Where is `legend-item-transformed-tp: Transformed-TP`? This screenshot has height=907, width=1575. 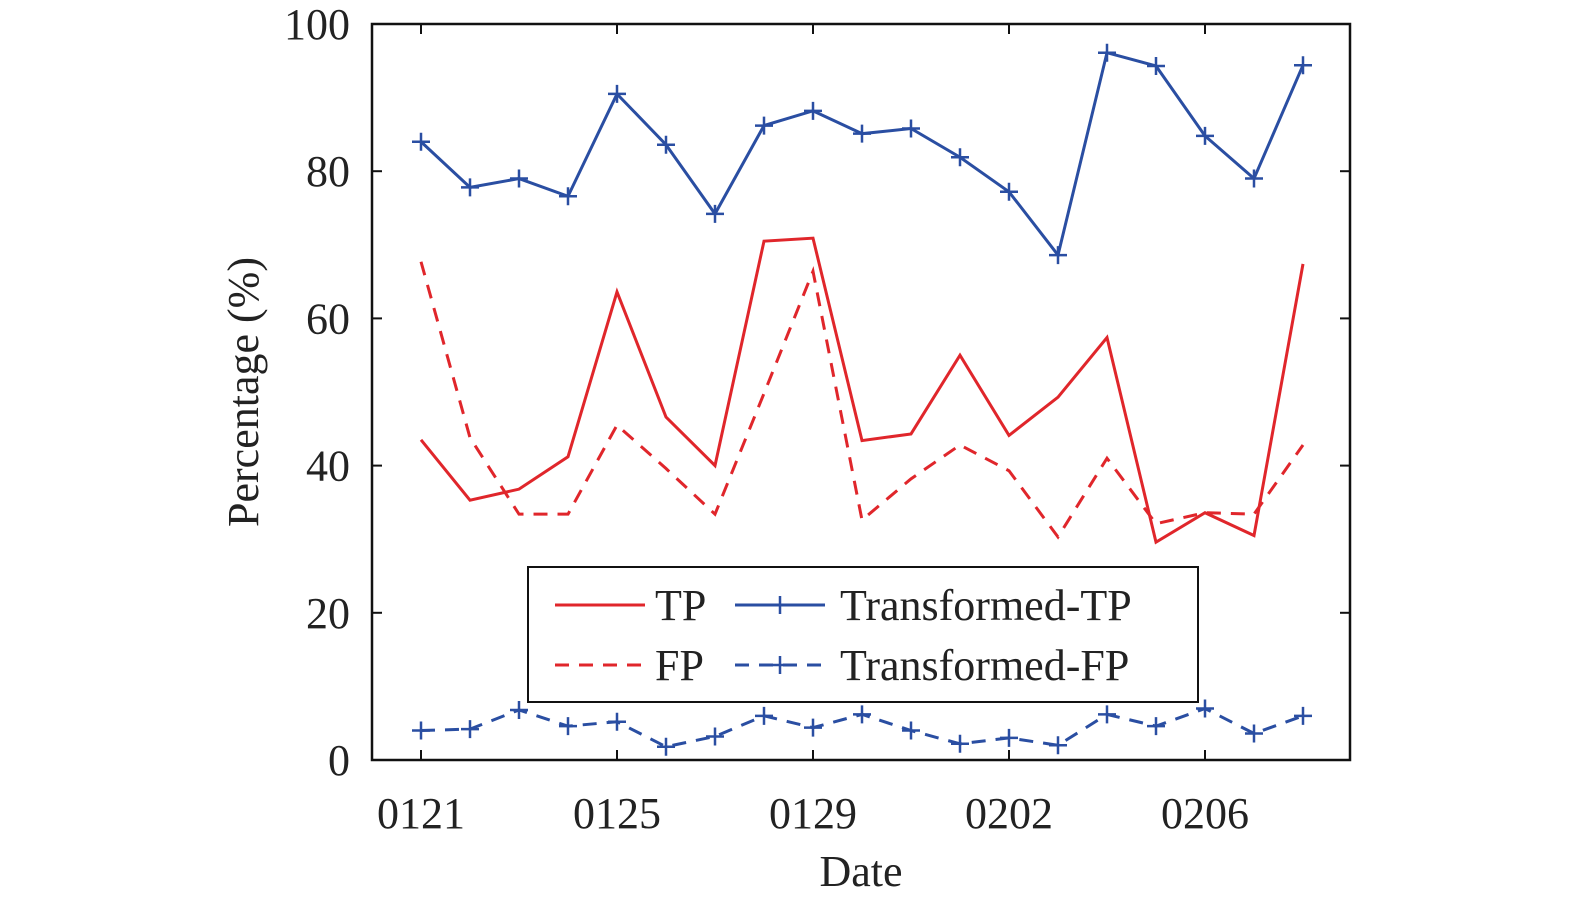
legend-item-transformed-tp: Transformed-TP is located at coordinates (933, 605).